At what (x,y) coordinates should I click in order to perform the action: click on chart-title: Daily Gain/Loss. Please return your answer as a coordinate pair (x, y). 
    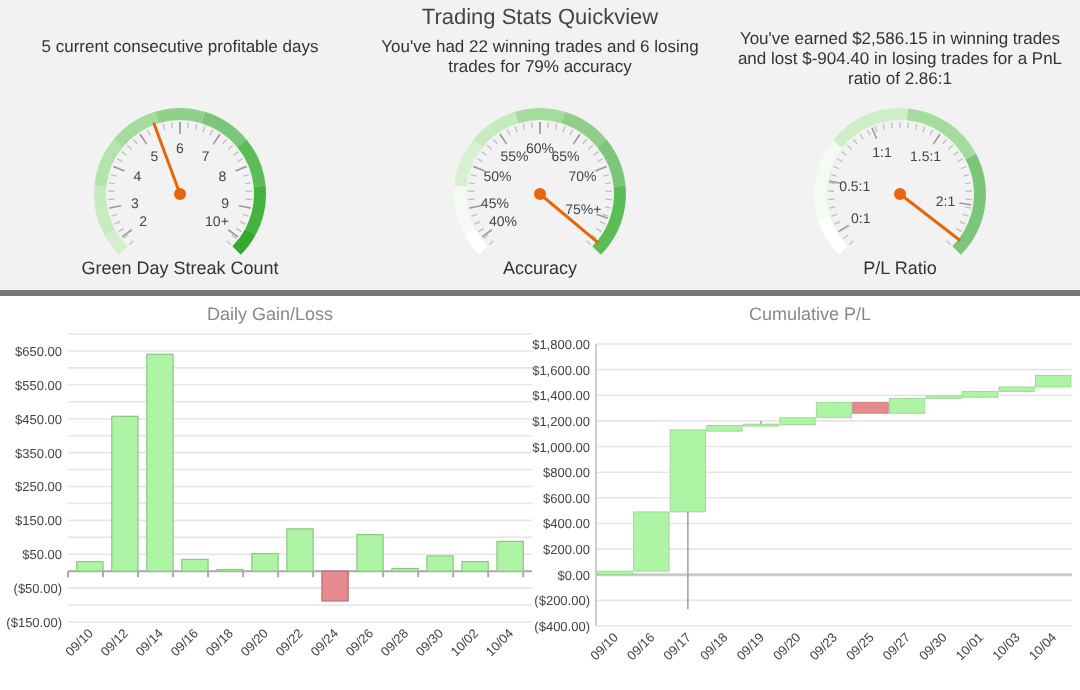
    Looking at the image, I should click on (270, 314).